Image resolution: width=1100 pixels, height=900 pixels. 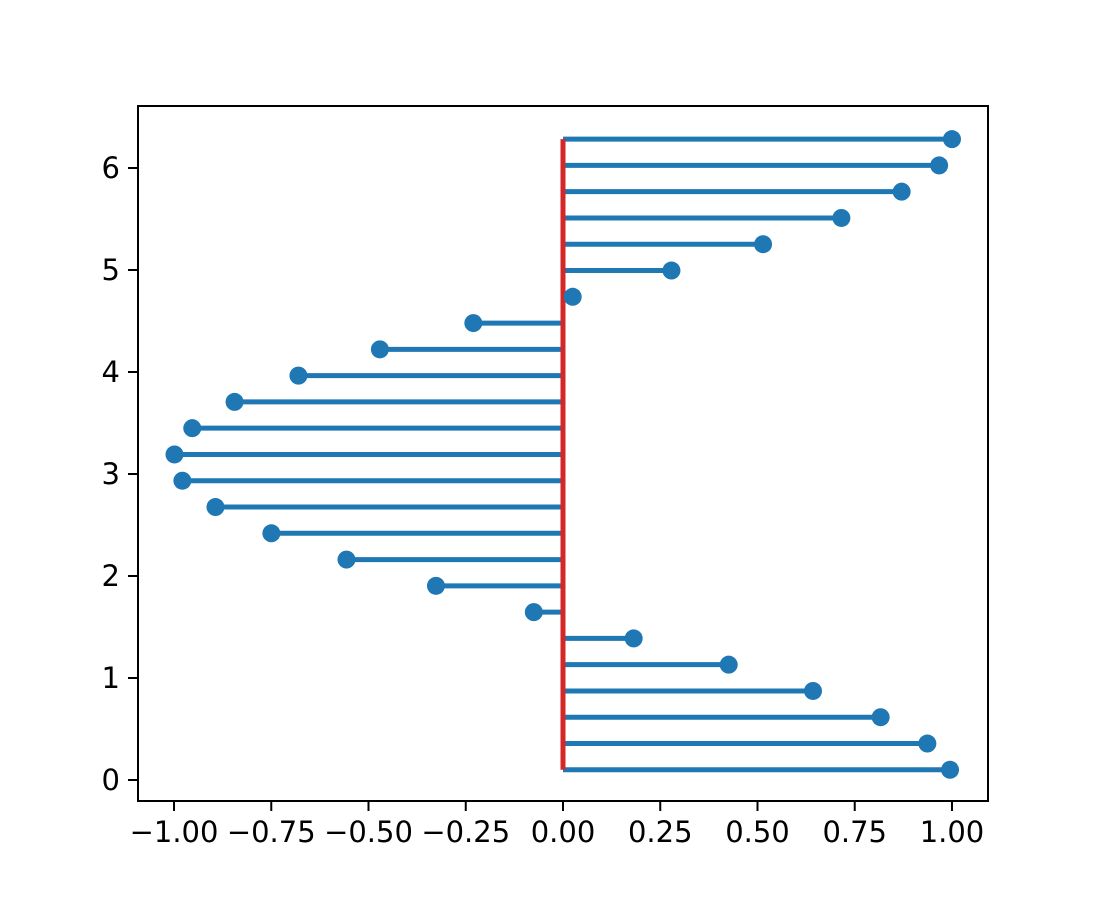 I want to click on x-axis-tick-label: 0.00, so click(x=563, y=832).